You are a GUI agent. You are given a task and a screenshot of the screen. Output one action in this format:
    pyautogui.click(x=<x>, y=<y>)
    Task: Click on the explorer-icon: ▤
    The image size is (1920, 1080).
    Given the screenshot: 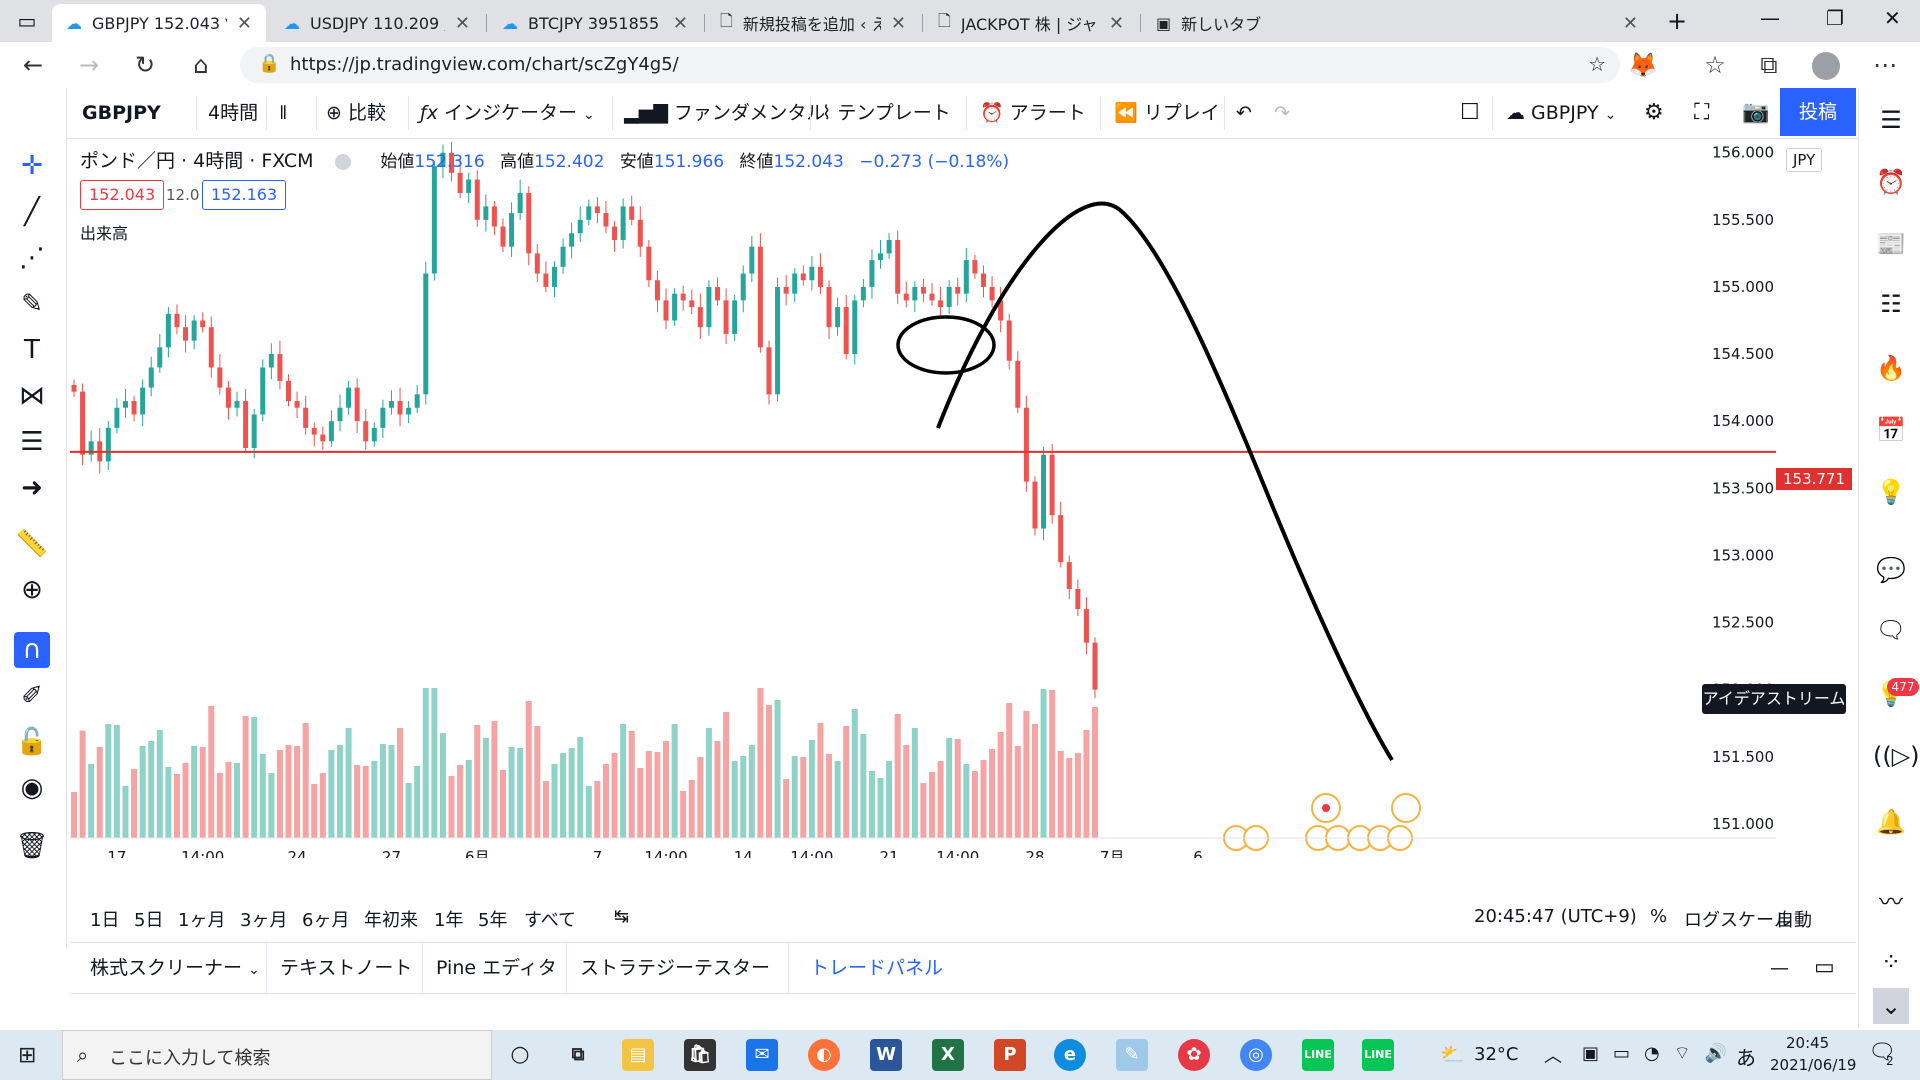 What is the action you would take?
    pyautogui.click(x=638, y=1055)
    